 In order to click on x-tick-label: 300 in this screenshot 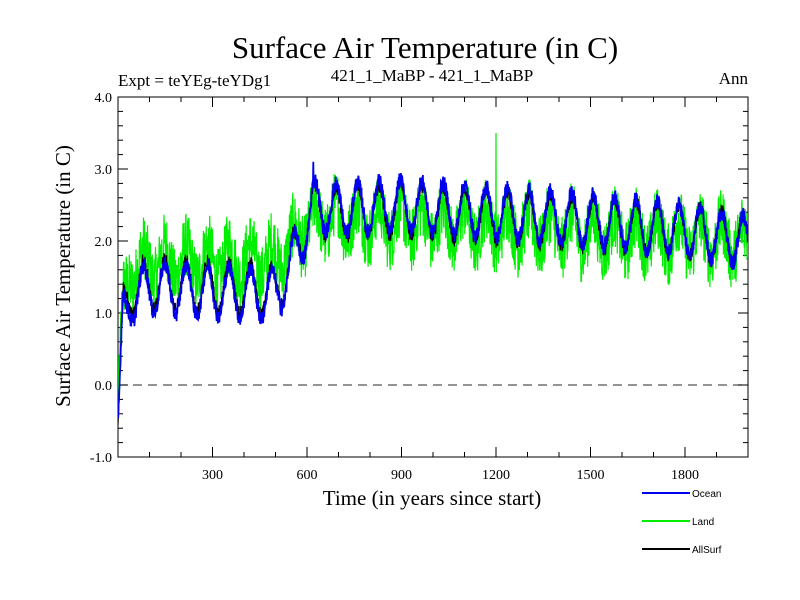, I will do `click(212, 475)`.